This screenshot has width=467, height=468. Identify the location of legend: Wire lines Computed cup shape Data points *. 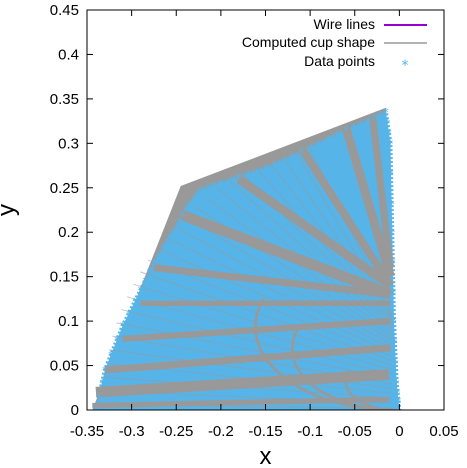
(334, 45).